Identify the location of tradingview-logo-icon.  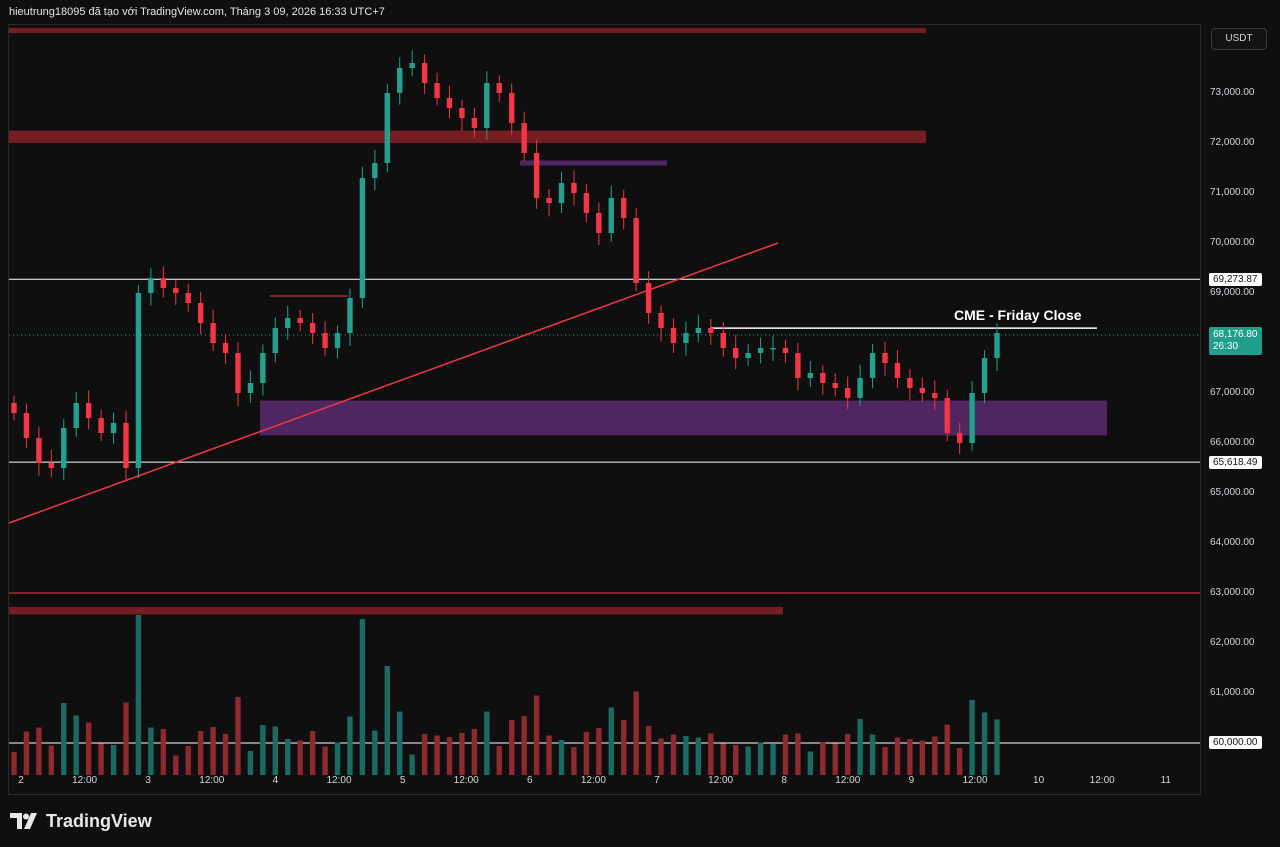
(23, 821).